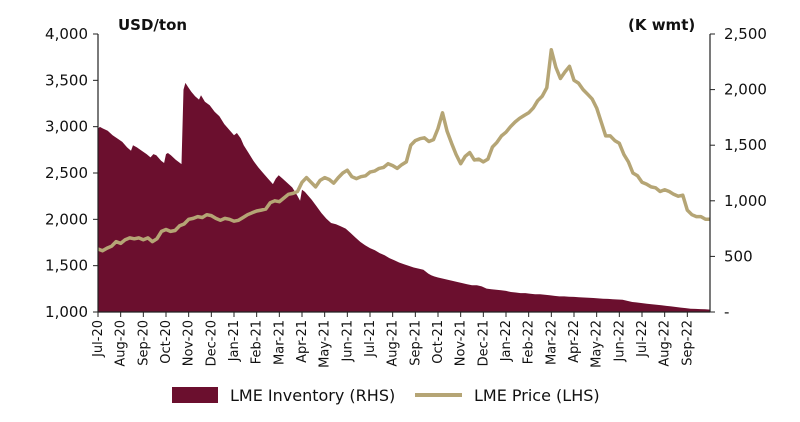 The width and height of the screenshot is (800, 422). What do you see at coordinates (195, 395) in the screenshot?
I see `legend-inventory-swatch` at bounding box center [195, 395].